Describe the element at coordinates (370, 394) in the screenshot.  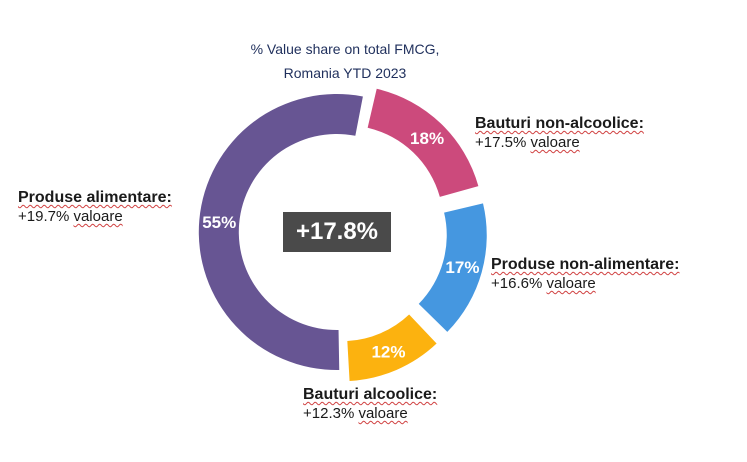
I see `category-label: Bauturi alcoolice:` at that location.